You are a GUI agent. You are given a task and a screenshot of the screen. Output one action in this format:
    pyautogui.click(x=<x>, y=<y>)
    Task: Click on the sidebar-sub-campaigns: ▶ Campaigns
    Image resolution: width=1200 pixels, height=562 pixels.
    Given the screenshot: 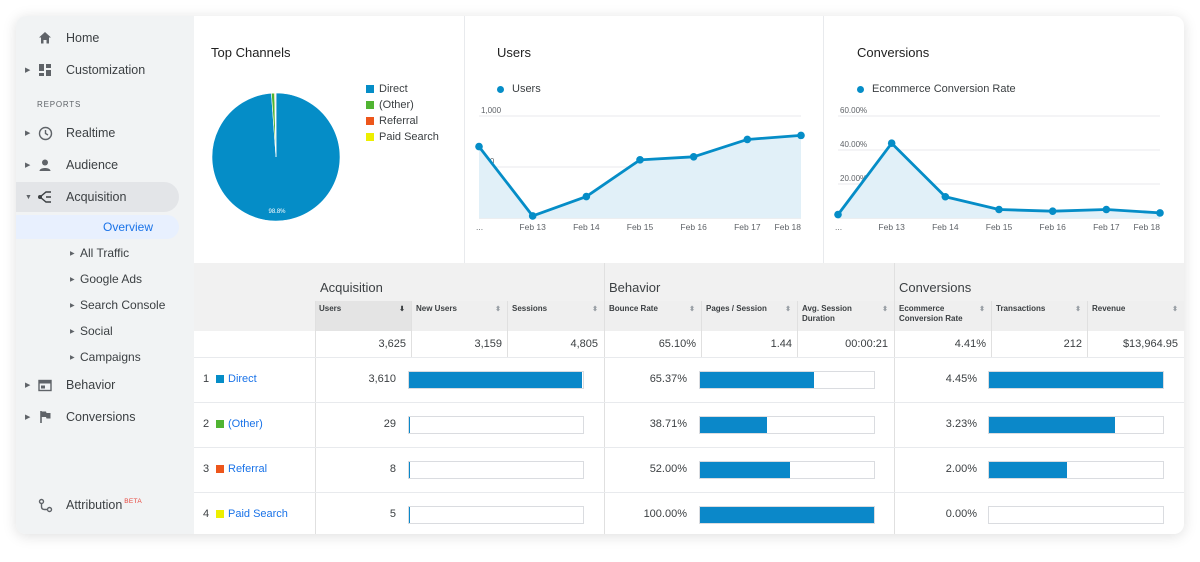 What is the action you would take?
    pyautogui.click(x=97, y=357)
    